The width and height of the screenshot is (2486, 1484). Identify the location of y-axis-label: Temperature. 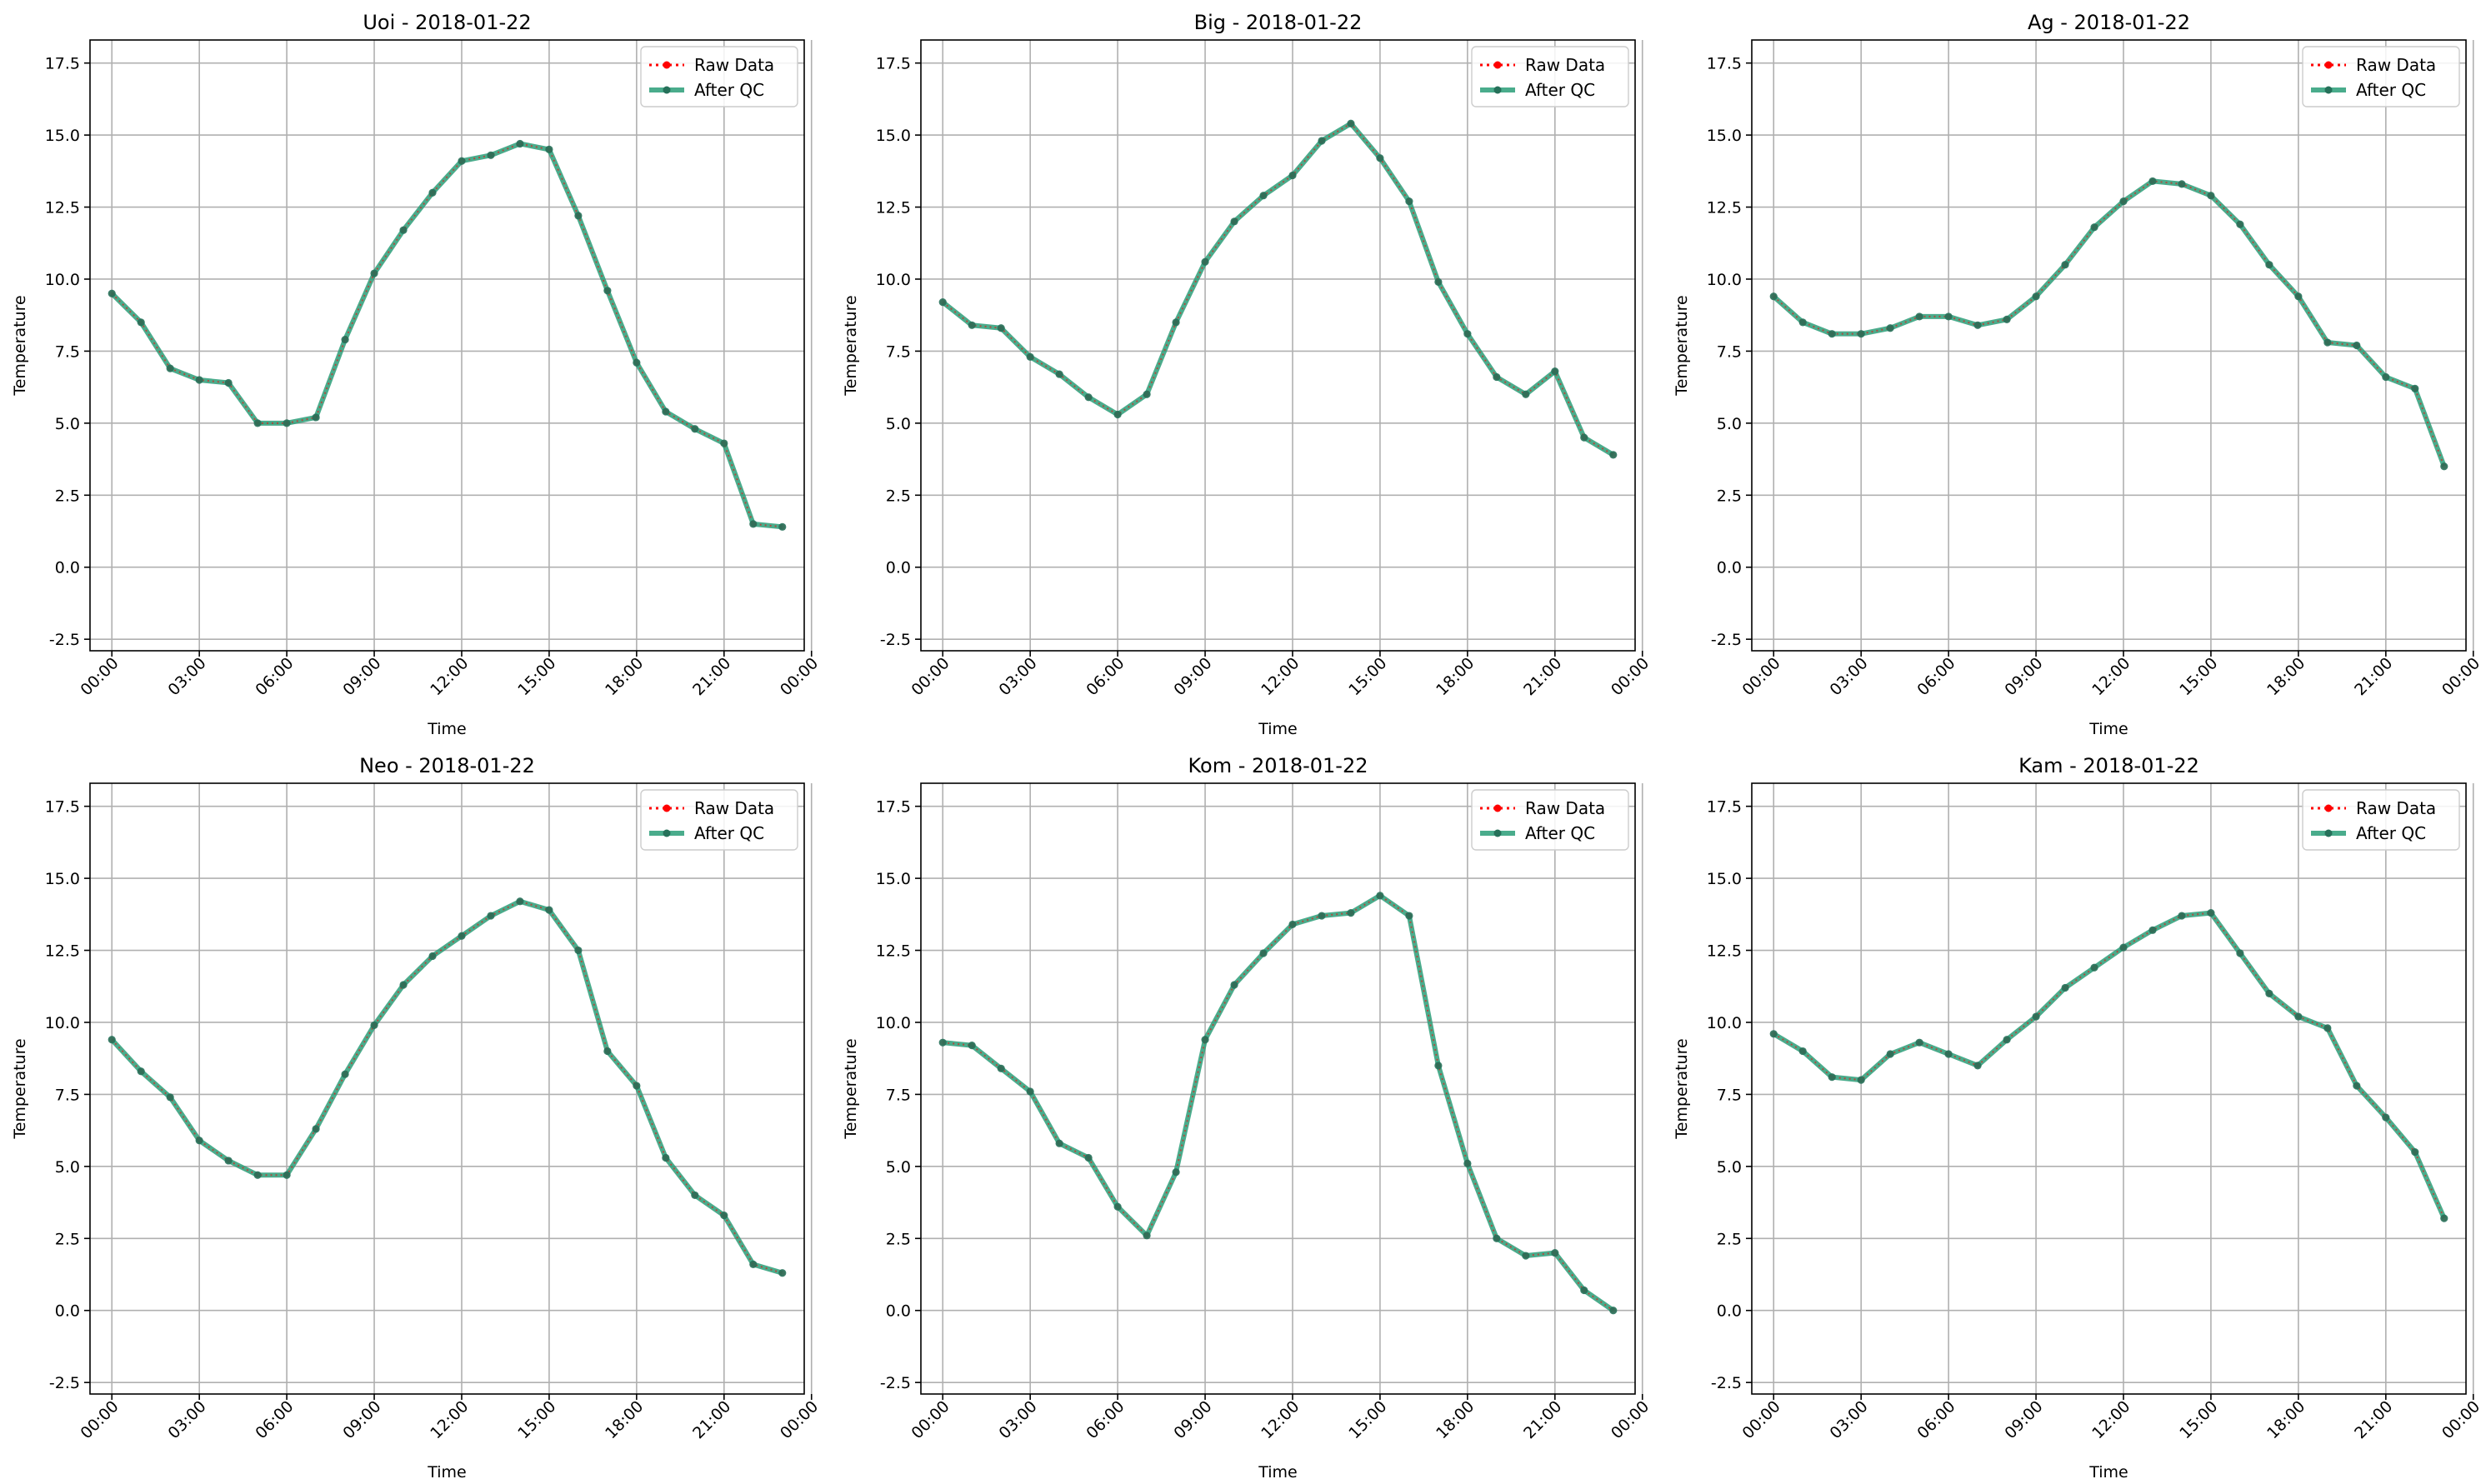
(20, 346).